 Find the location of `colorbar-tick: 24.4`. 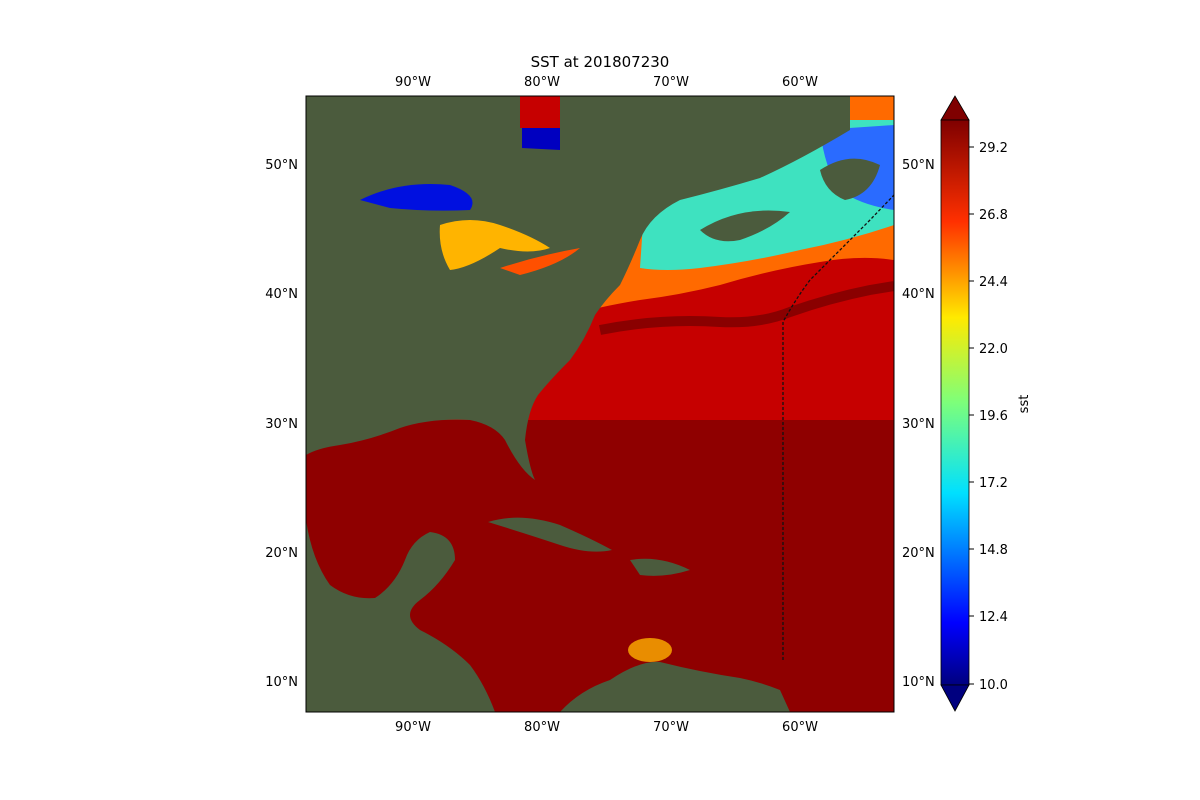

colorbar-tick: 24.4 is located at coordinates (993, 282).